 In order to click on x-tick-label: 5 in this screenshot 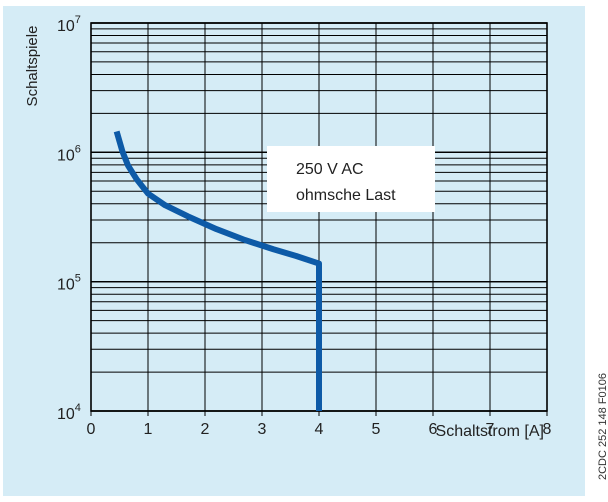, I will do `click(376, 429)`.